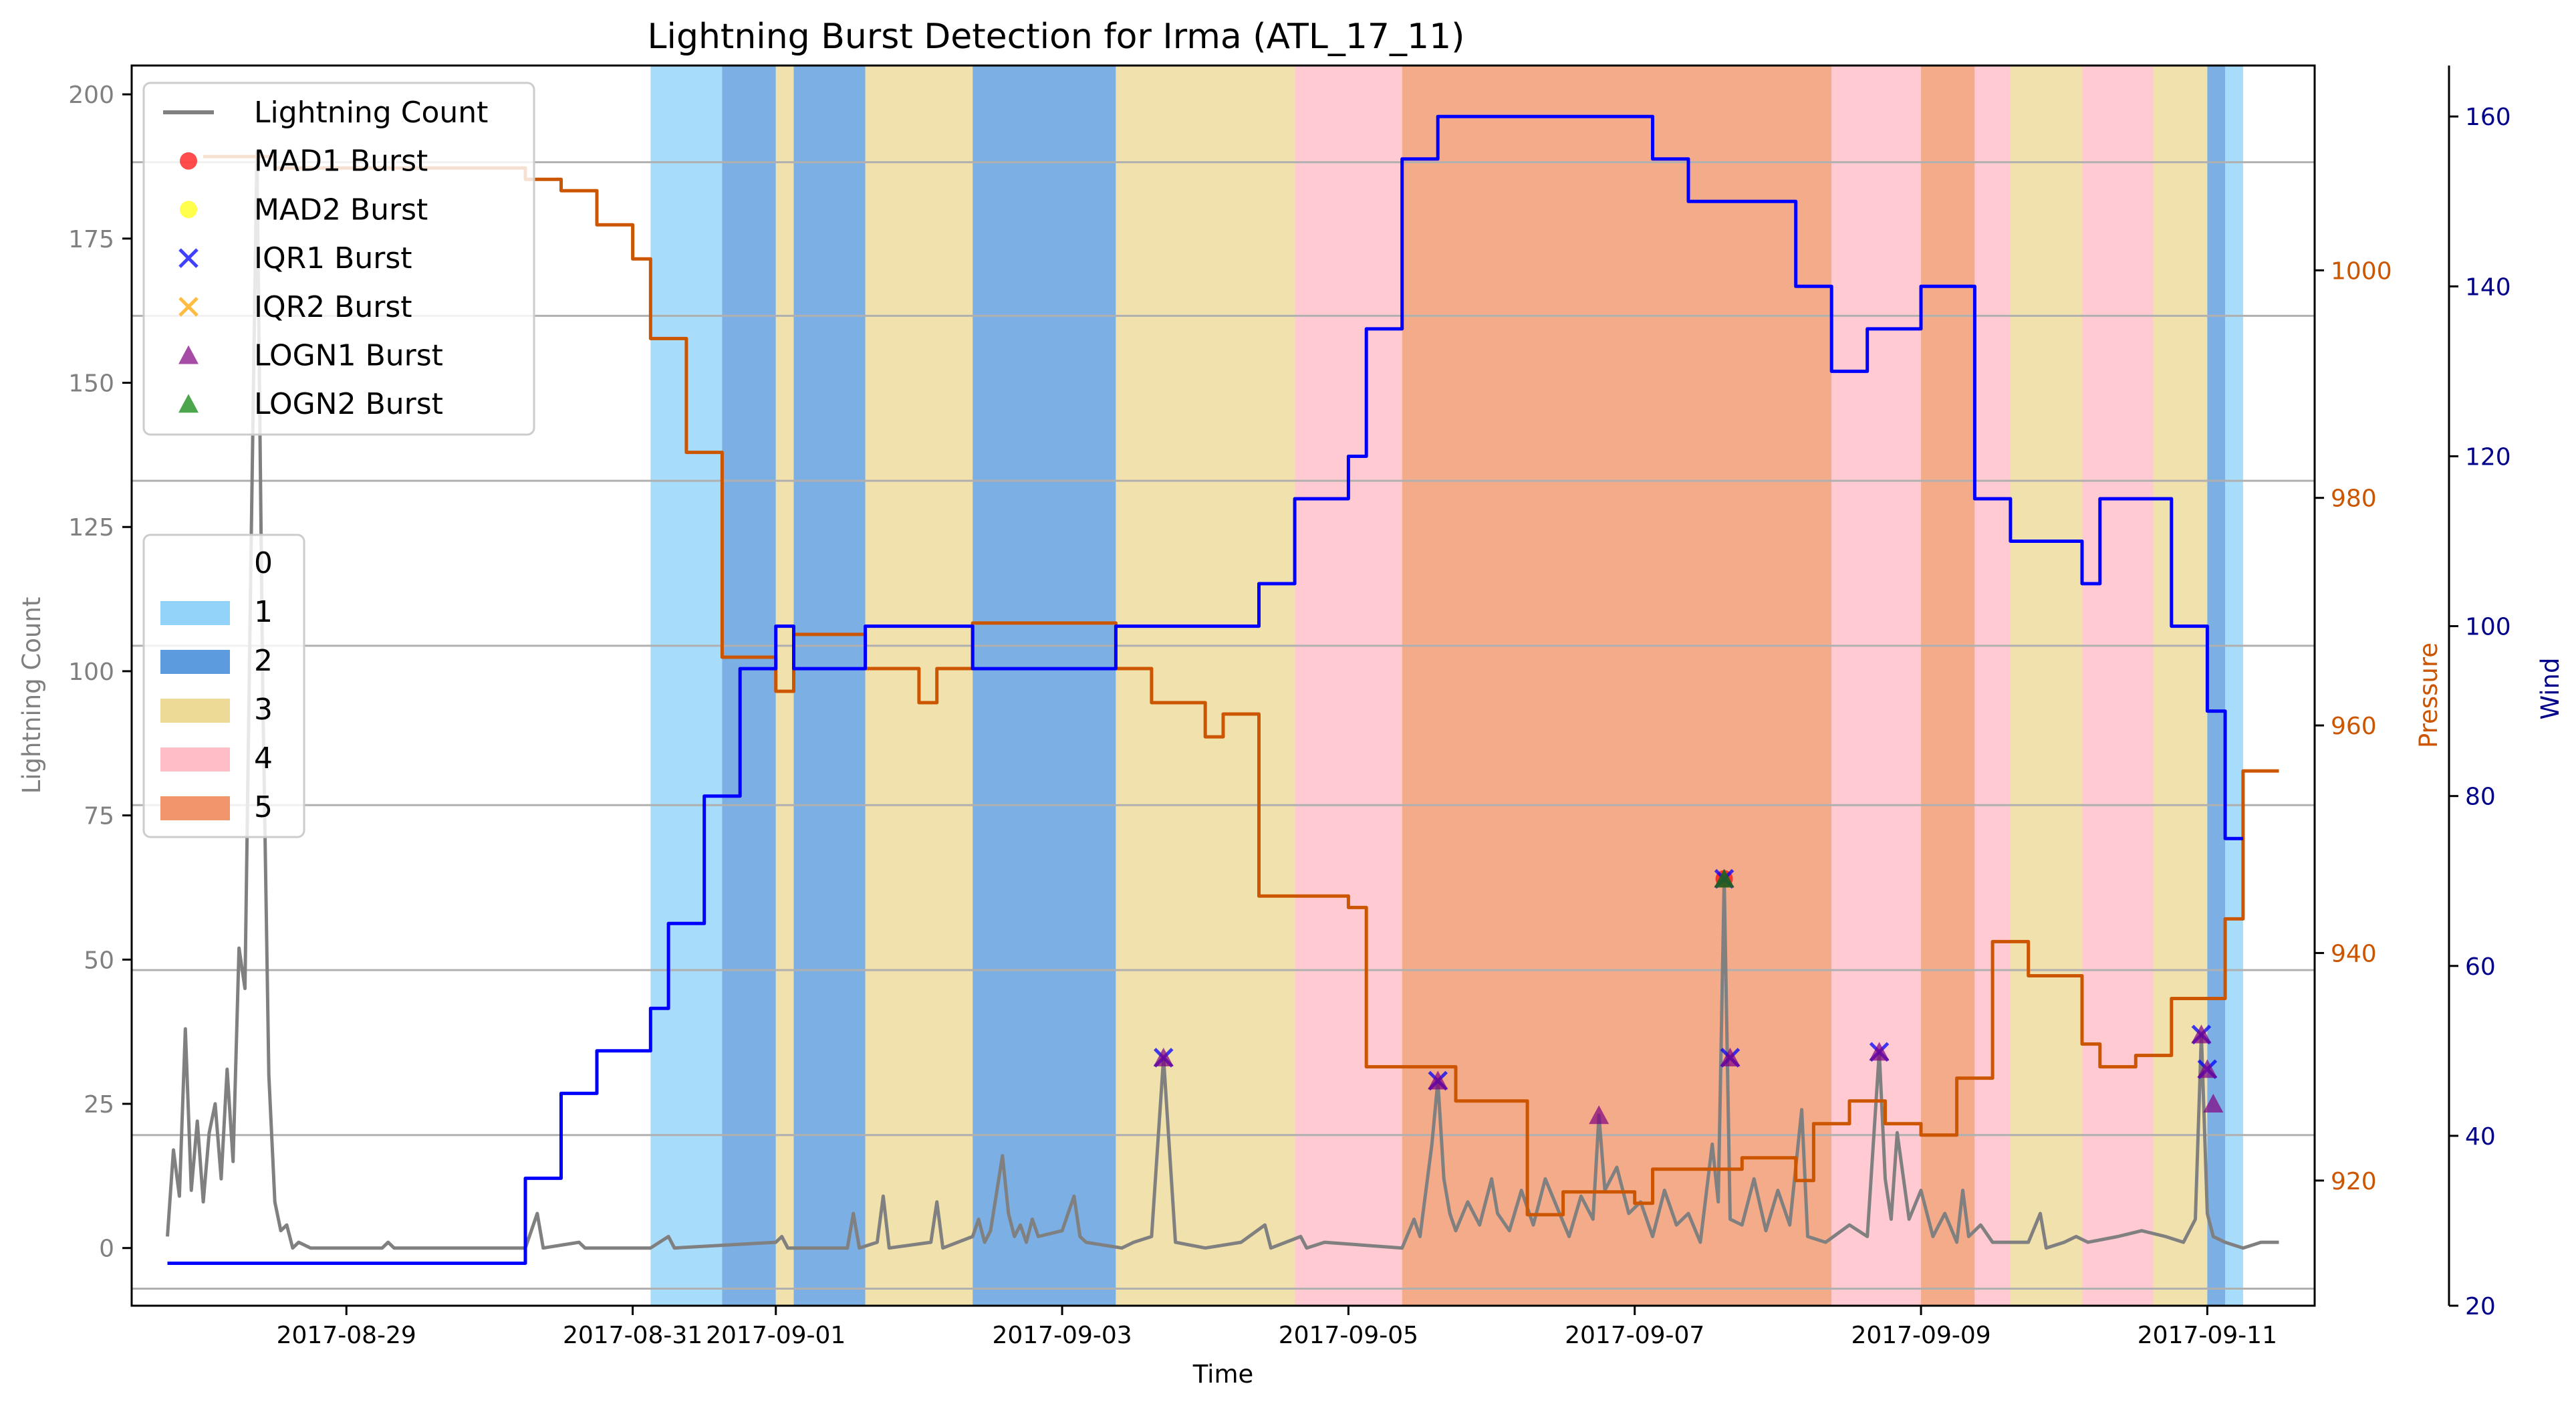  Describe the element at coordinates (2488, 117) in the screenshot. I see `y-tick-label-wind: 160` at that location.